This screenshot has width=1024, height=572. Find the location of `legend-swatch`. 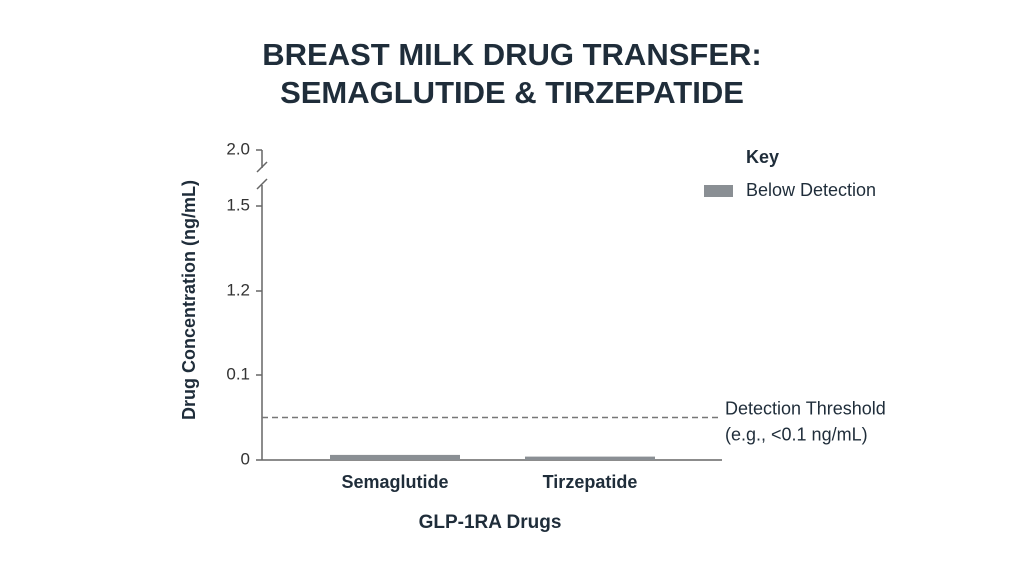

legend-swatch is located at coordinates (718, 191).